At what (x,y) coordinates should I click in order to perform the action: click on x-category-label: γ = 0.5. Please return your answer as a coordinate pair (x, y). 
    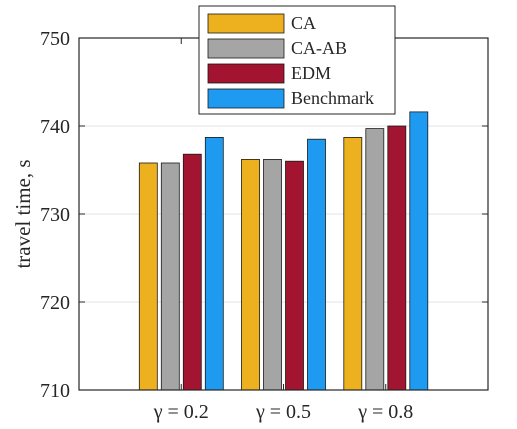
    Looking at the image, I should click on (283, 412).